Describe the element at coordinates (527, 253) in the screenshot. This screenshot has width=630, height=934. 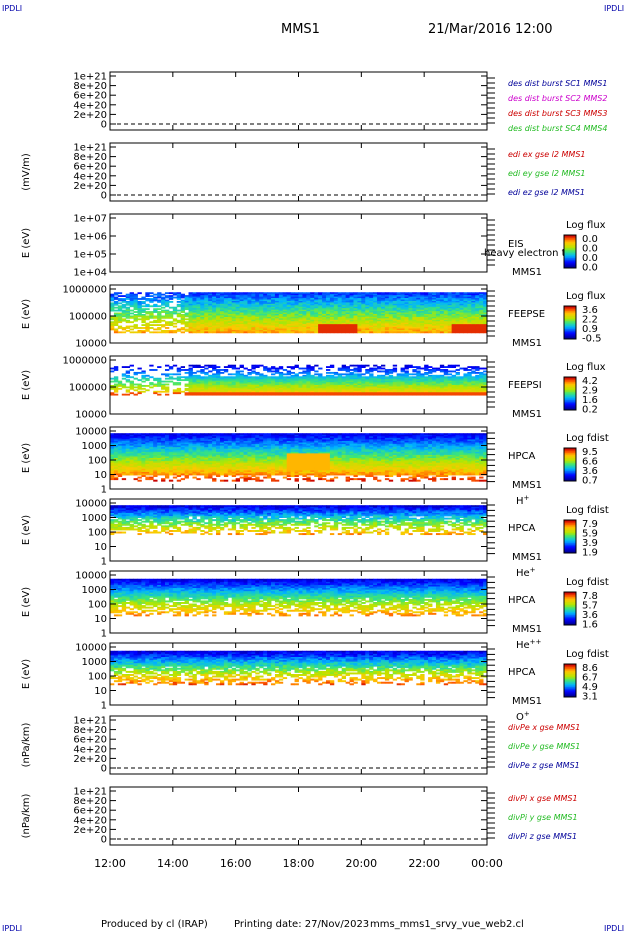
I see `overlap-label-3: heavy electron tc` at that location.